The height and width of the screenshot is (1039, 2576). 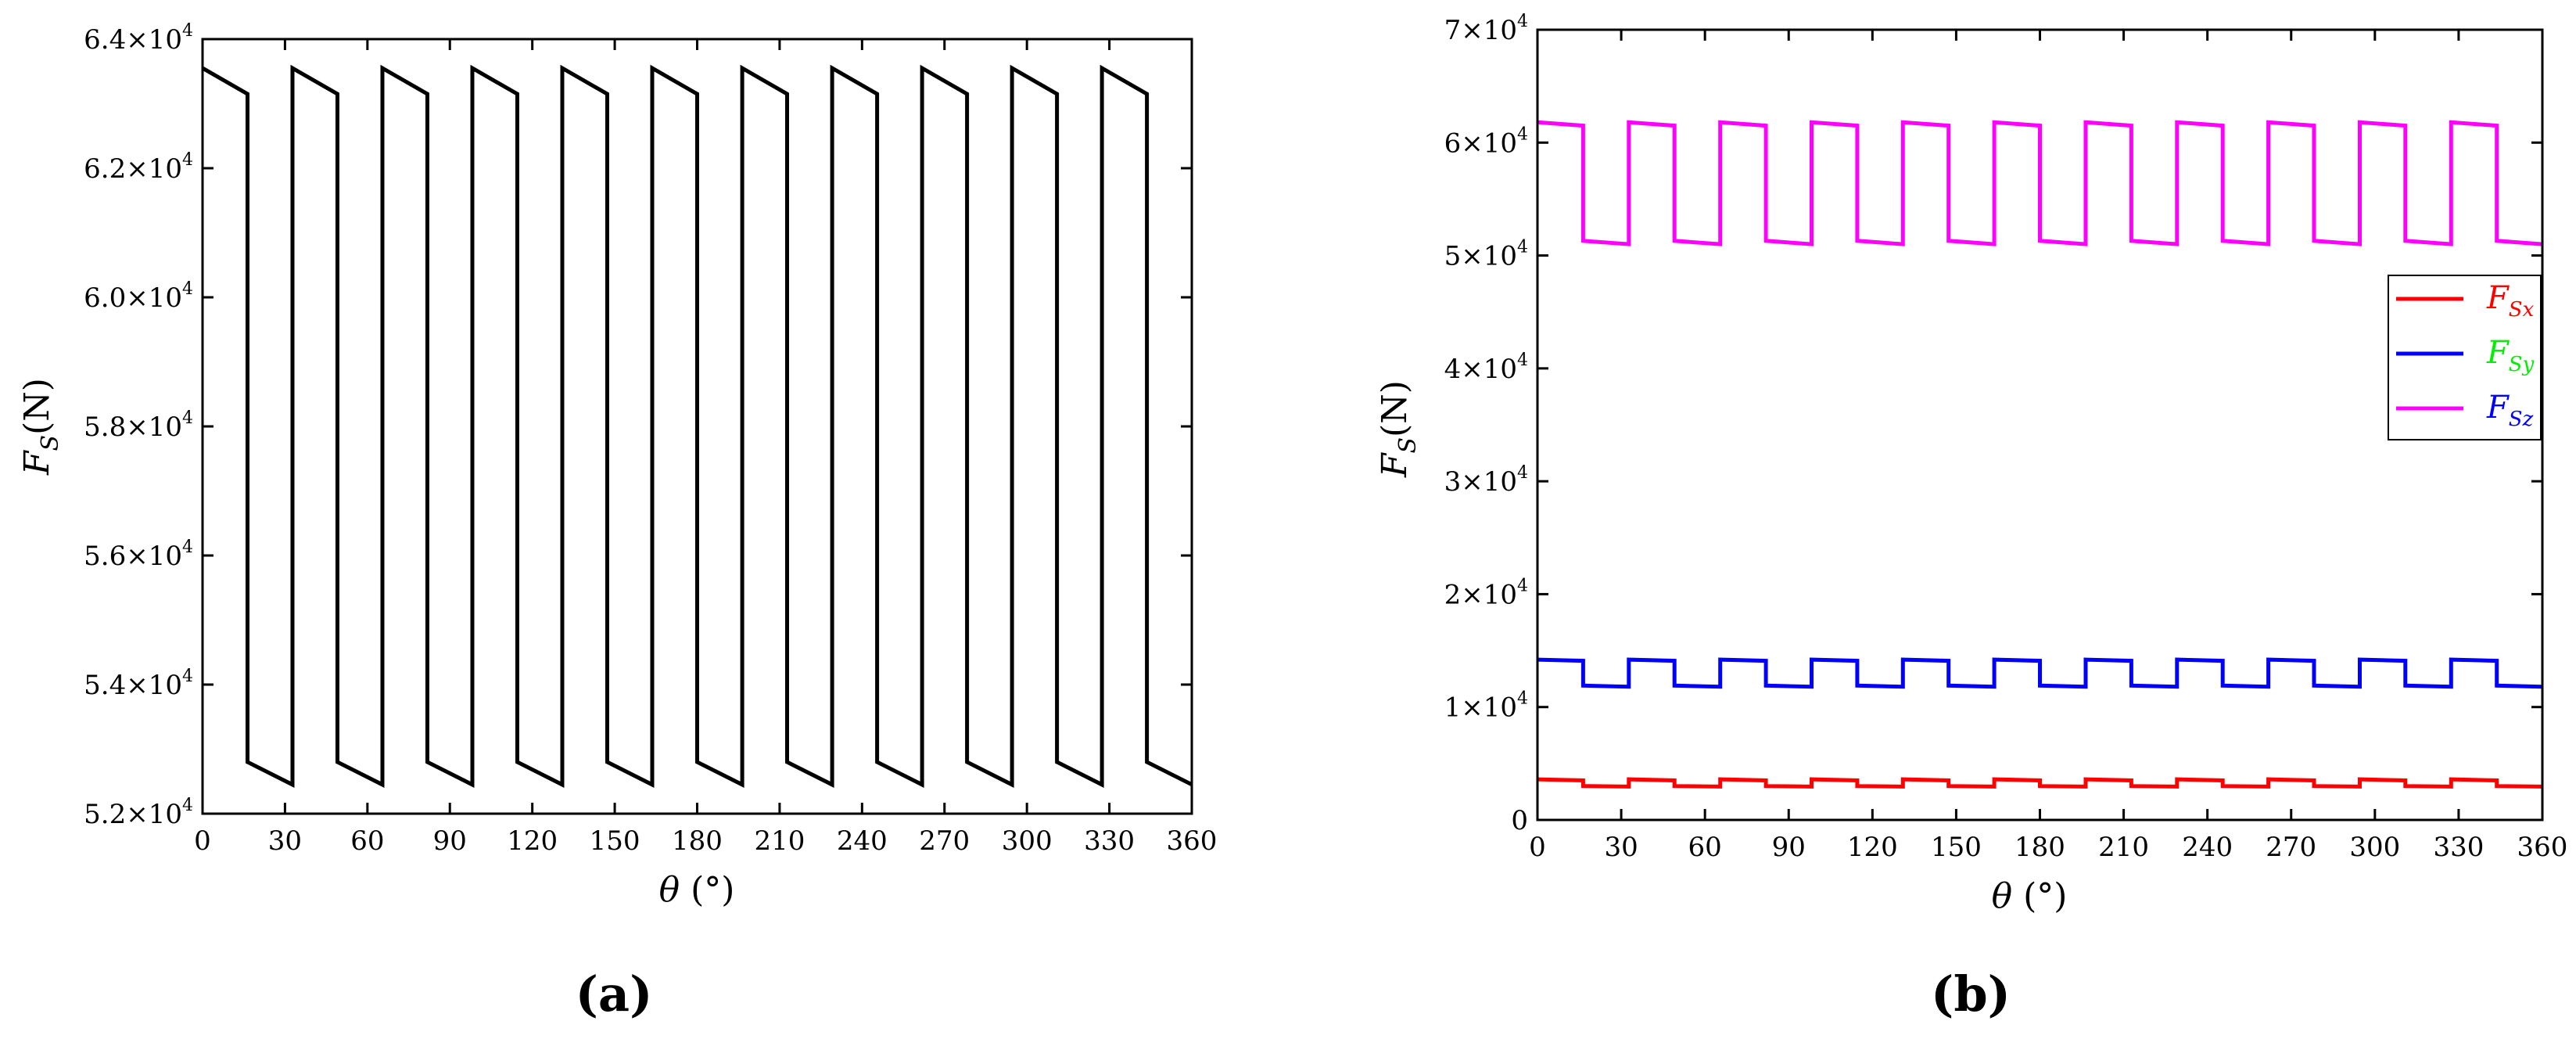 I want to click on y-tick-label: 6.4×10⁴, so click(x=138, y=38).